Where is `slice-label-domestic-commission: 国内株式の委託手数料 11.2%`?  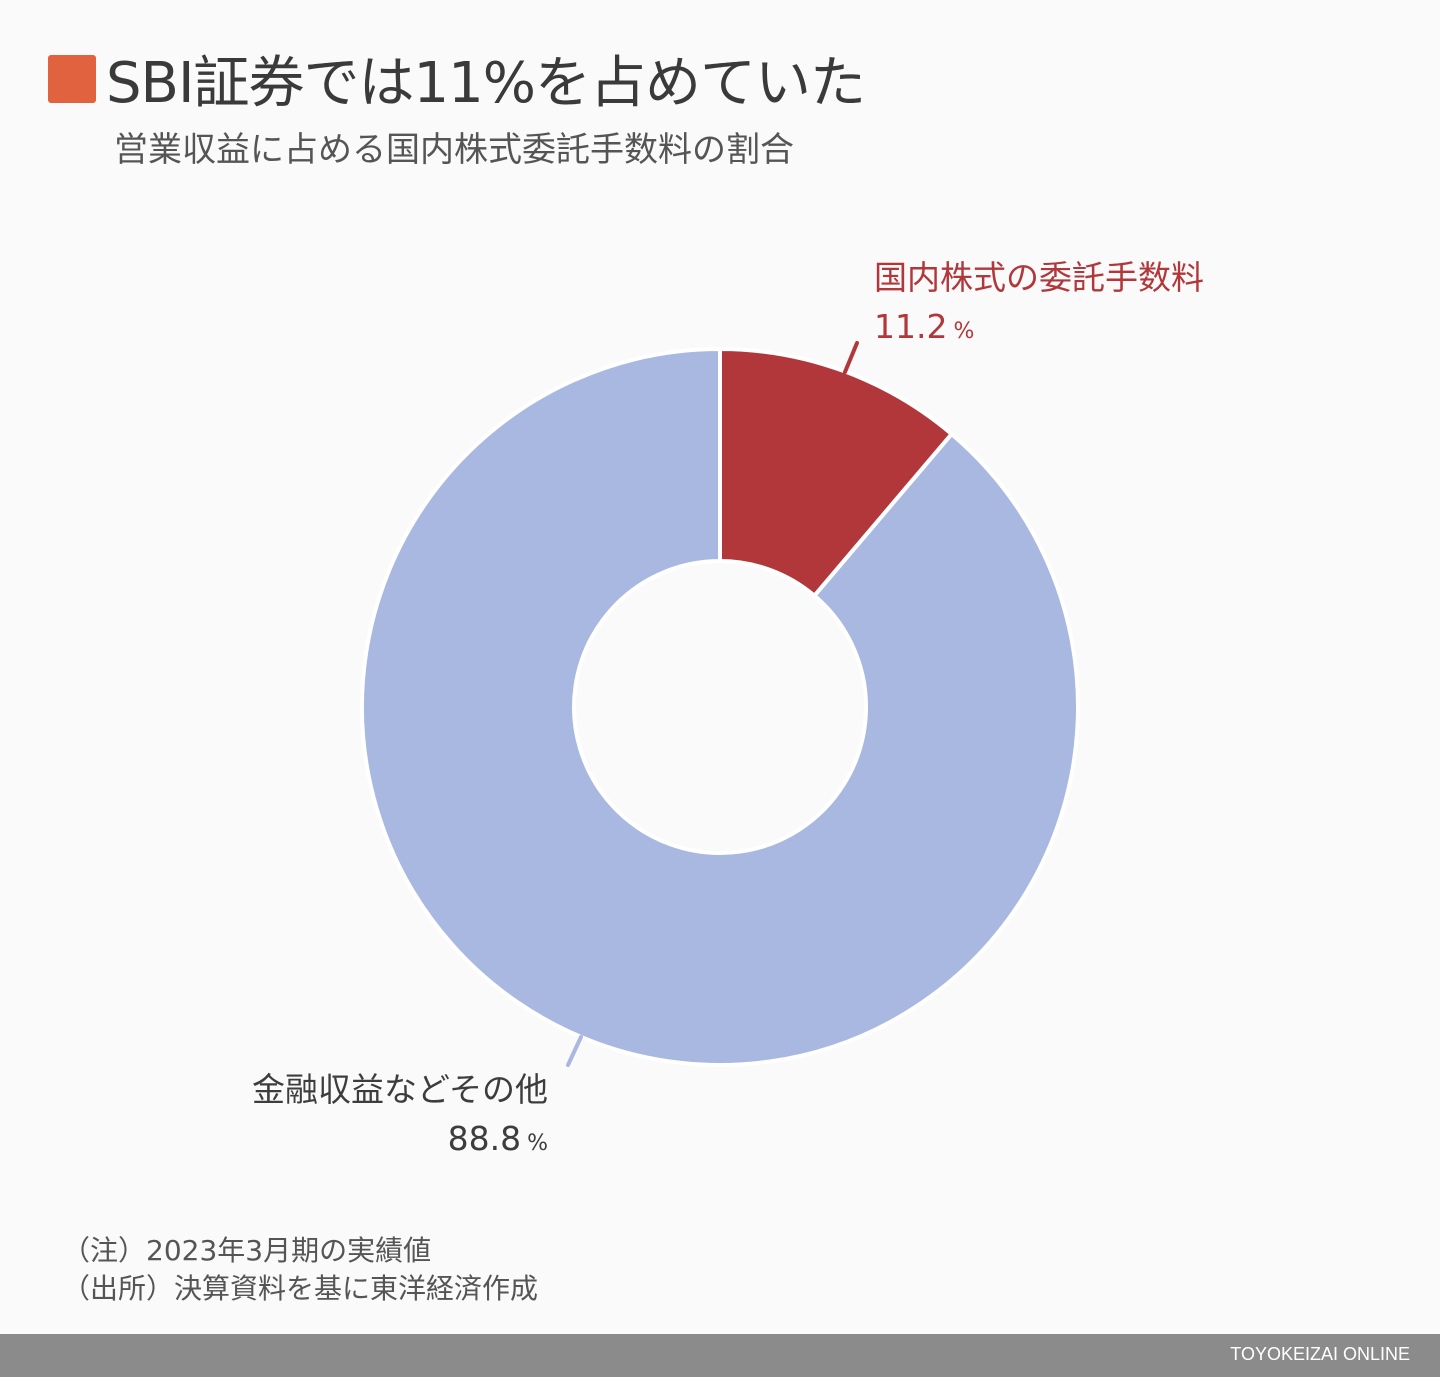
slice-label-domestic-commission: 国内株式の委託手数料 11.2% is located at coordinates (1039, 305).